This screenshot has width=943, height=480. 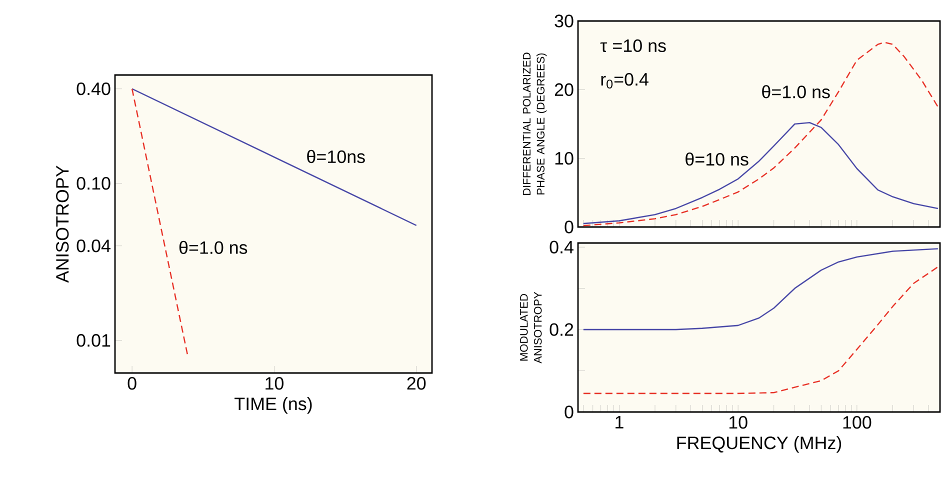 What do you see at coordinates (93, 183) in the screenshot?
I see `y-tick-label: 0.10` at bounding box center [93, 183].